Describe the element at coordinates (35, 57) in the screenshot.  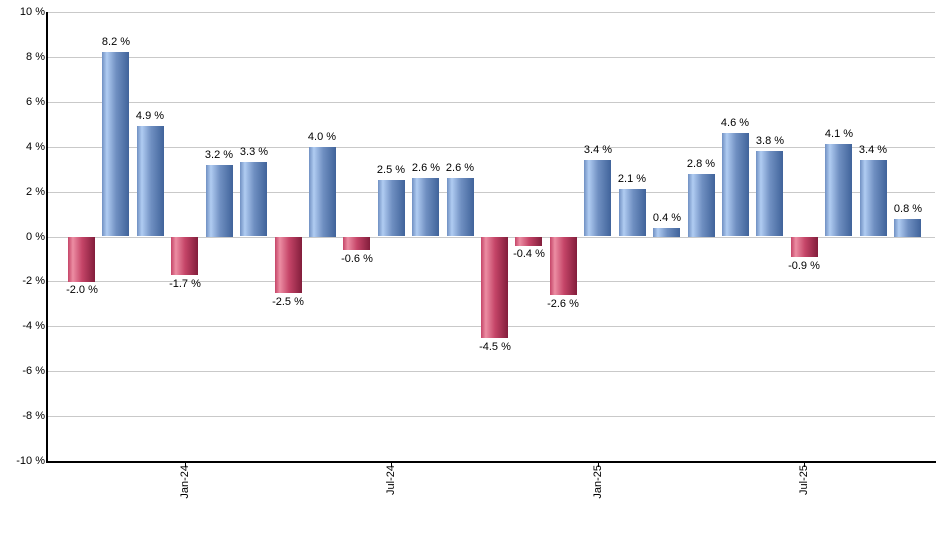
I see `y-tick-label: 8 %` at that location.